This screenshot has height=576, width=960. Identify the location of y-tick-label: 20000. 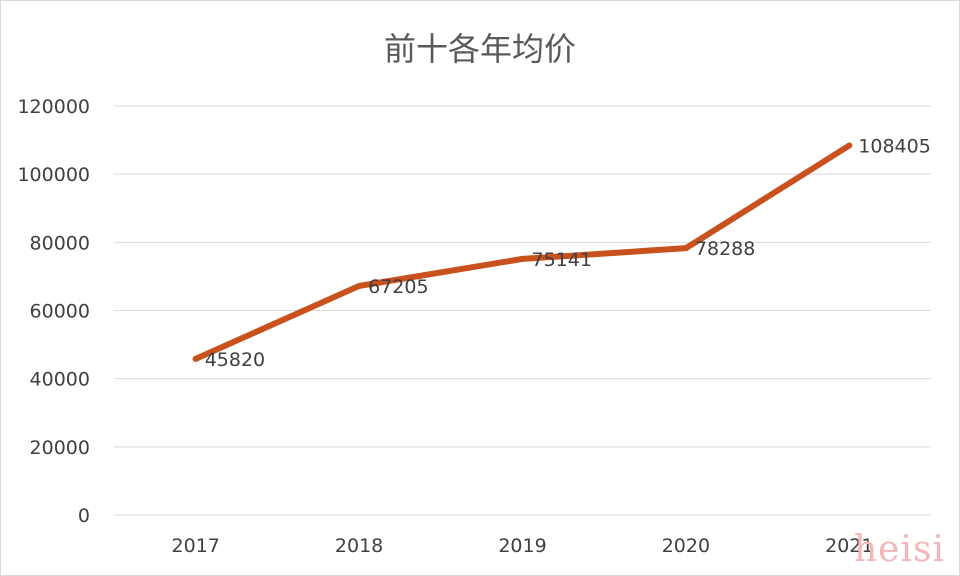
(60, 448).